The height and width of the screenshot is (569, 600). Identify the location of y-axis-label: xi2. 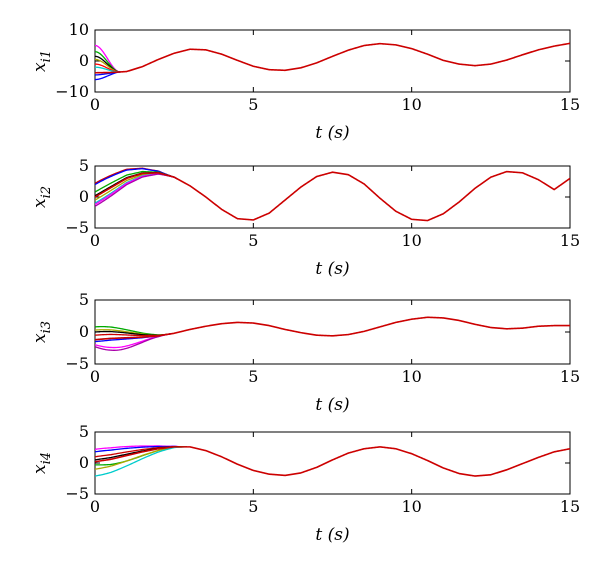
(42, 197).